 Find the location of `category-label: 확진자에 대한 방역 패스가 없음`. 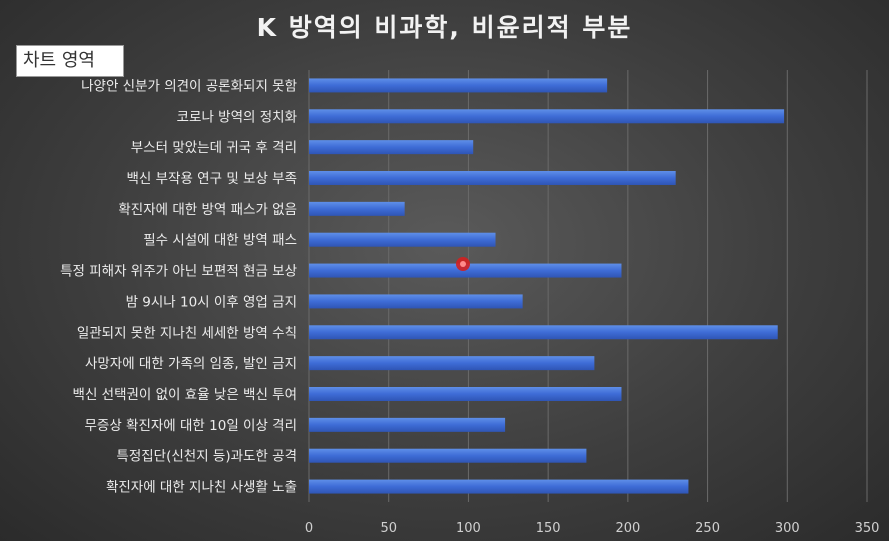

category-label: 확진자에 대한 방역 패스가 없음 is located at coordinates (207, 210).